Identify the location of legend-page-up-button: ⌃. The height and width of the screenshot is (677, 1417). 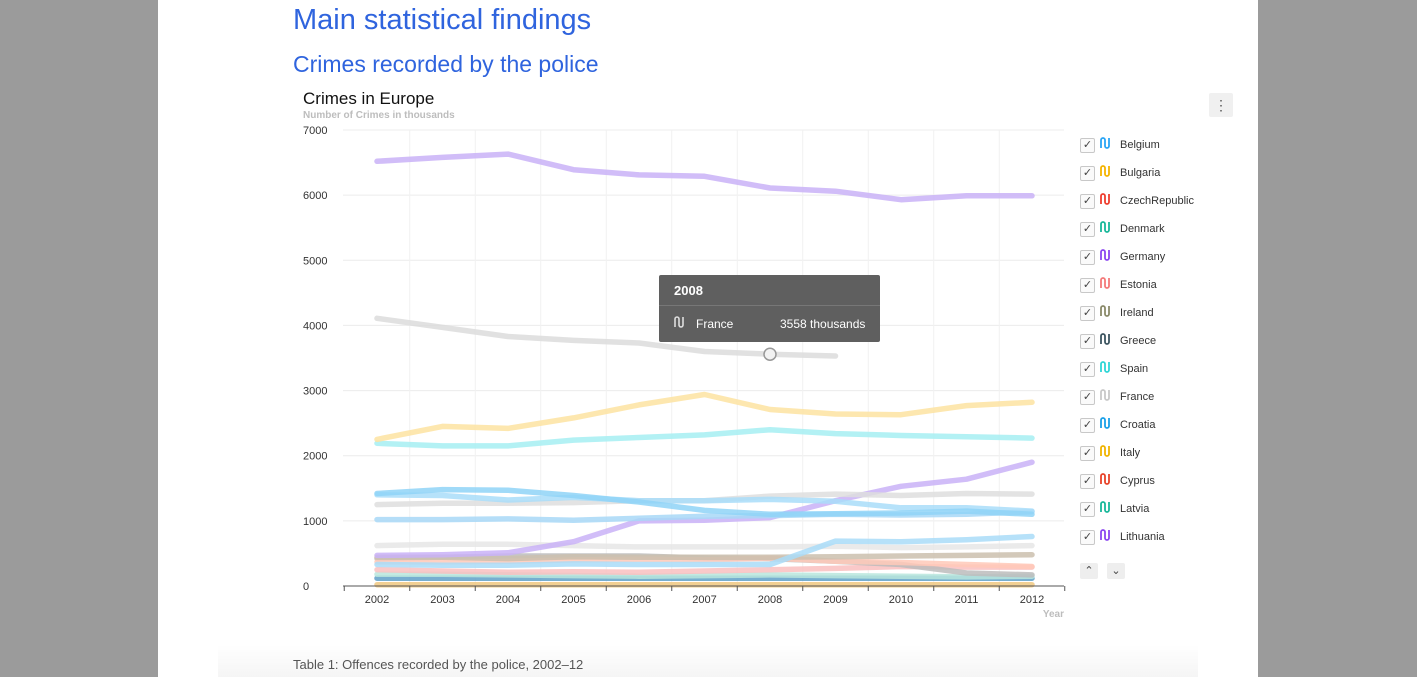
(1089, 571).